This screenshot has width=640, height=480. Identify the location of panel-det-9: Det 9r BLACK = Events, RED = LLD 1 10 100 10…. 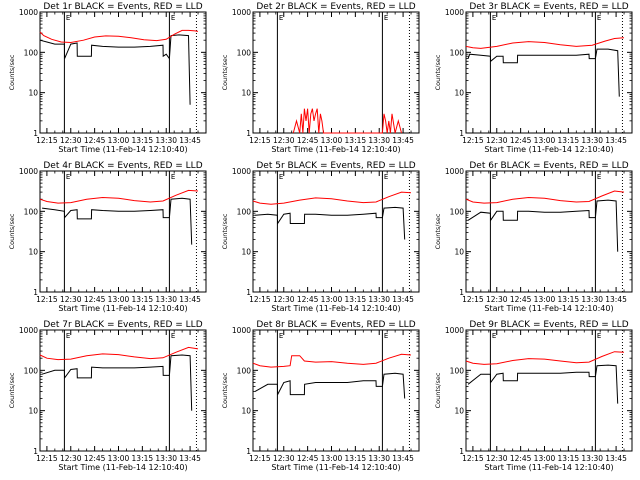
(533, 396).